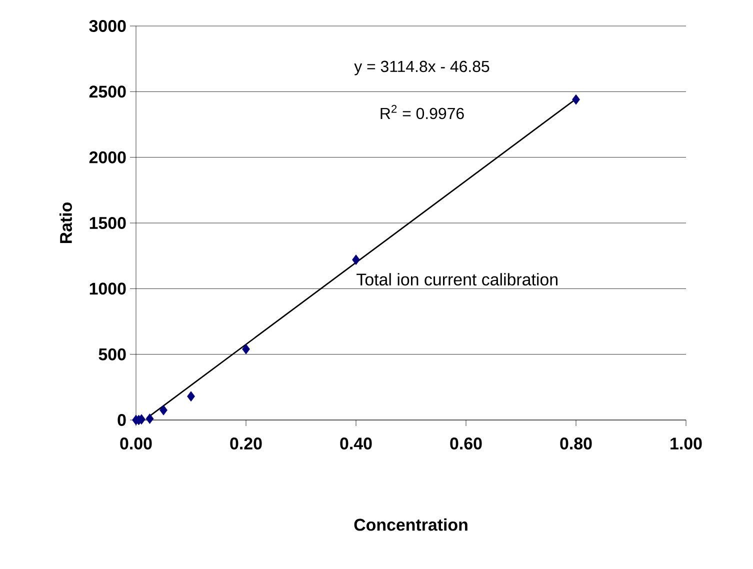  Describe the element at coordinates (136, 444) in the screenshot. I see `x-tick-label: 0.00` at that location.